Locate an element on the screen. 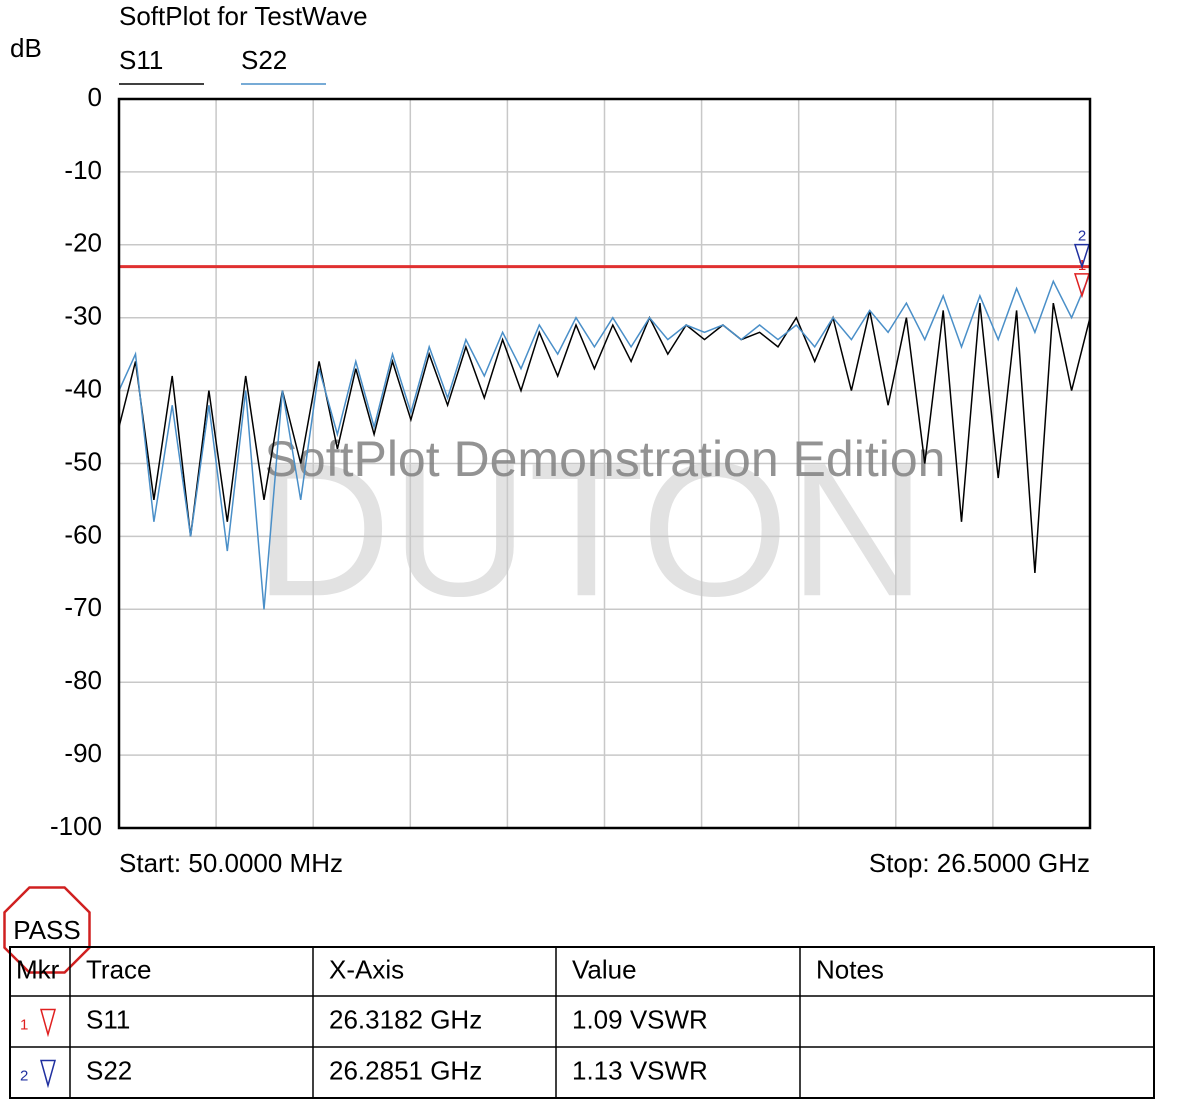 The height and width of the screenshot is (1117, 1182). status-stamp is located at coordinates (47, 930).